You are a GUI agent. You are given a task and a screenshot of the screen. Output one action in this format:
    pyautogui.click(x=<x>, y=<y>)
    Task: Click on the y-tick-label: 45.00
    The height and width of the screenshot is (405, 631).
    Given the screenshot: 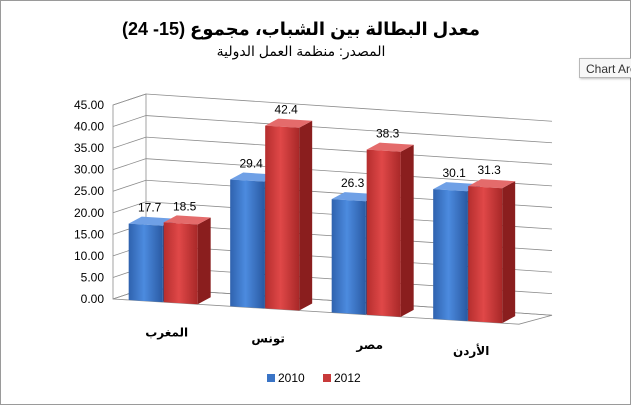 What is the action you would take?
    pyautogui.click(x=89, y=105)
    